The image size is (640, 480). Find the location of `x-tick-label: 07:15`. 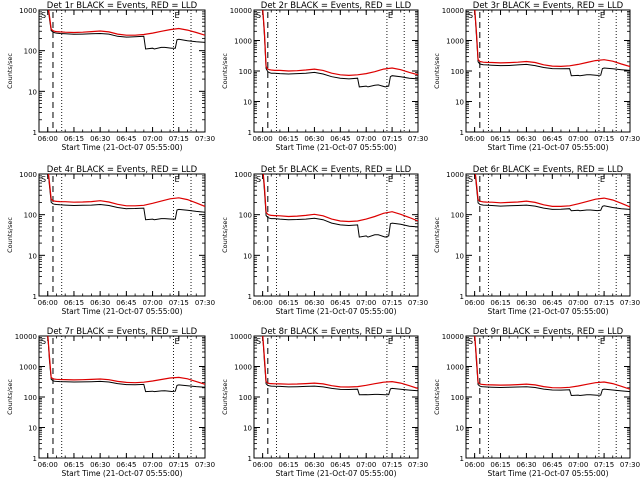

x-tick-label: 07:15 is located at coordinates (604, 465).